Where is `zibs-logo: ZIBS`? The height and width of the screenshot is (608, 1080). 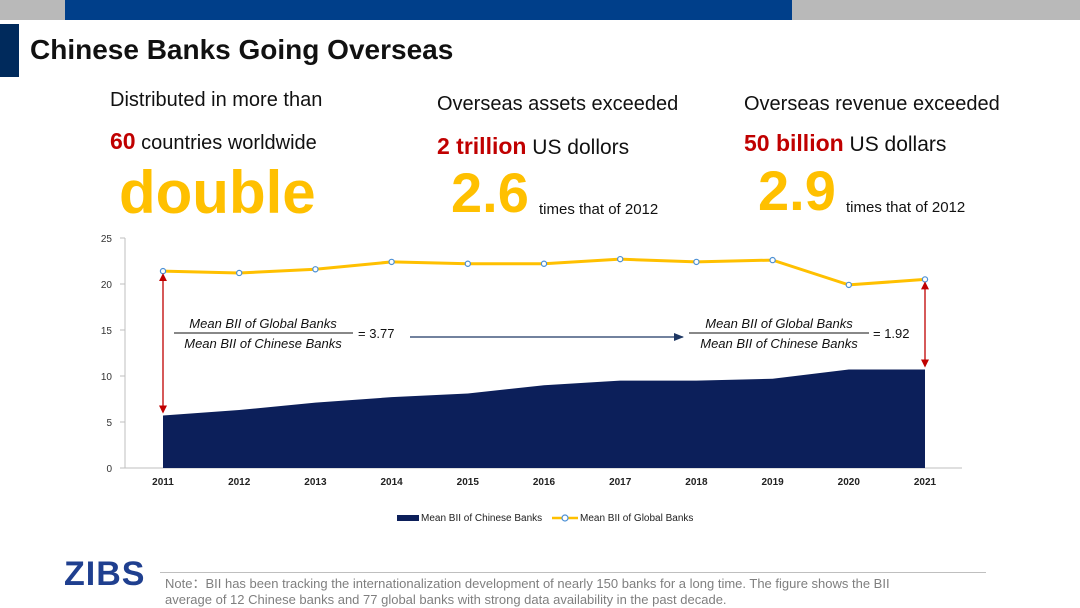
zibs-logo: ZIBS is located at coordinates (105, 574).